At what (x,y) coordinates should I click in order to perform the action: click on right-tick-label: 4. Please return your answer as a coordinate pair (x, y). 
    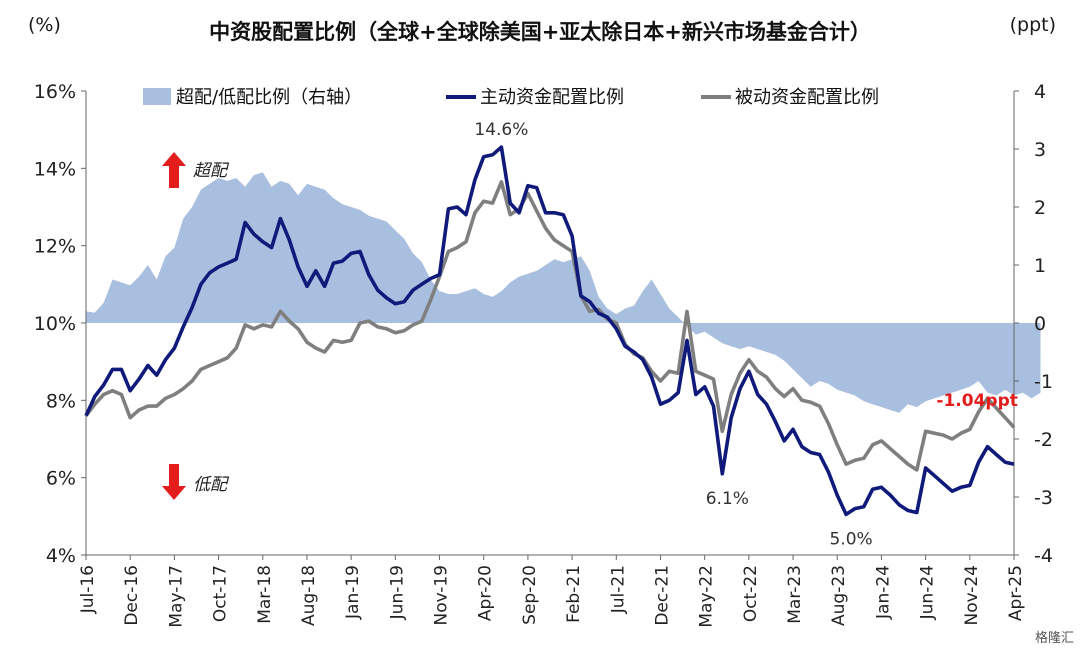
    Looking at the image, I should click on (1040, 92).